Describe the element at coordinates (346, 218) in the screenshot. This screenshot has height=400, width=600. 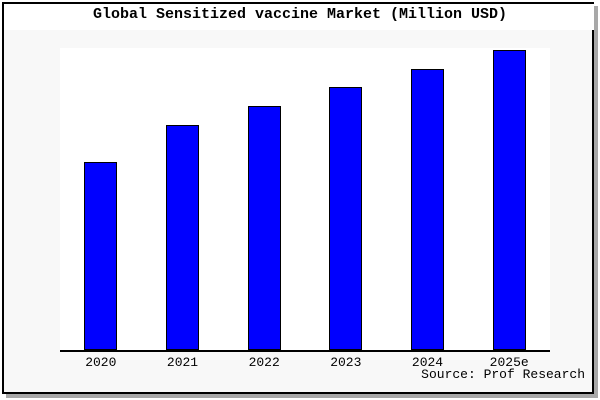
I see `bar-2023` at that location.